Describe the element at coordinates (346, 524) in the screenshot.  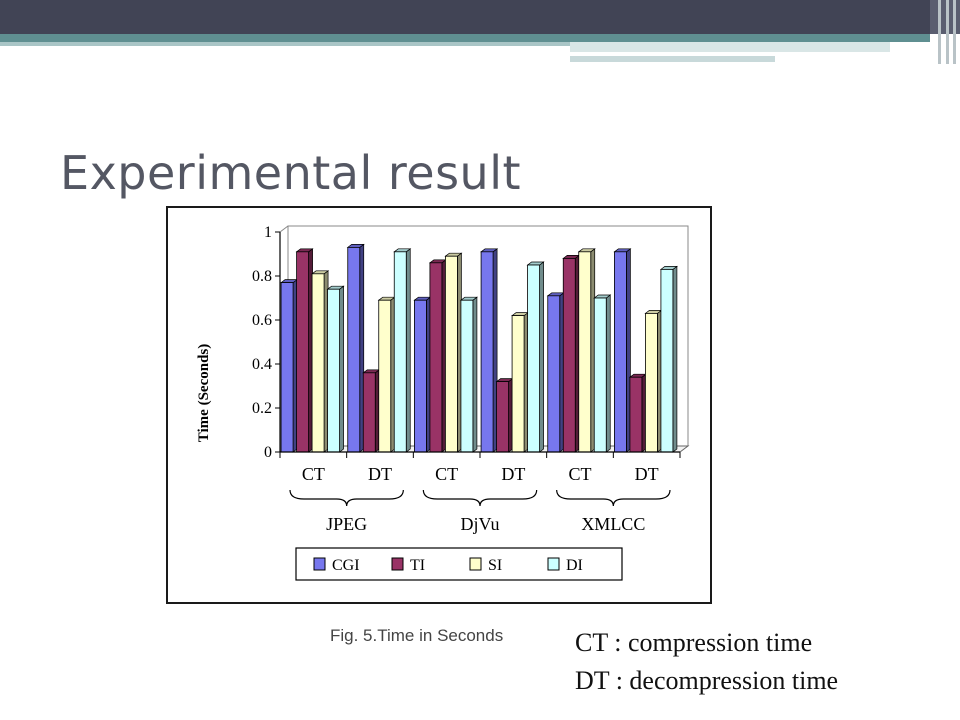
I see `group-label: JPEG` at that location.